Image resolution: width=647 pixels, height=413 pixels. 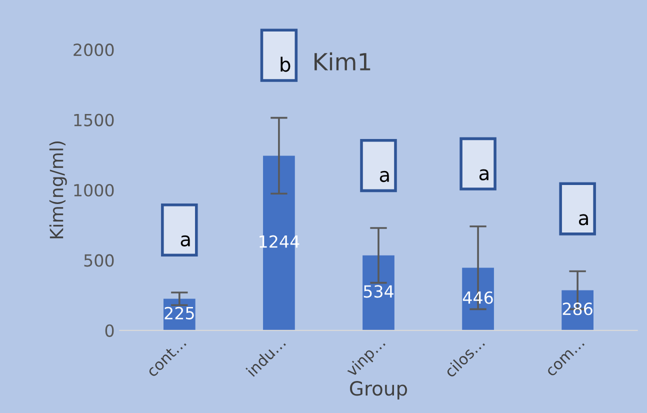 I want to click on y-tick-label: 2000, so click(x=94, y=50).